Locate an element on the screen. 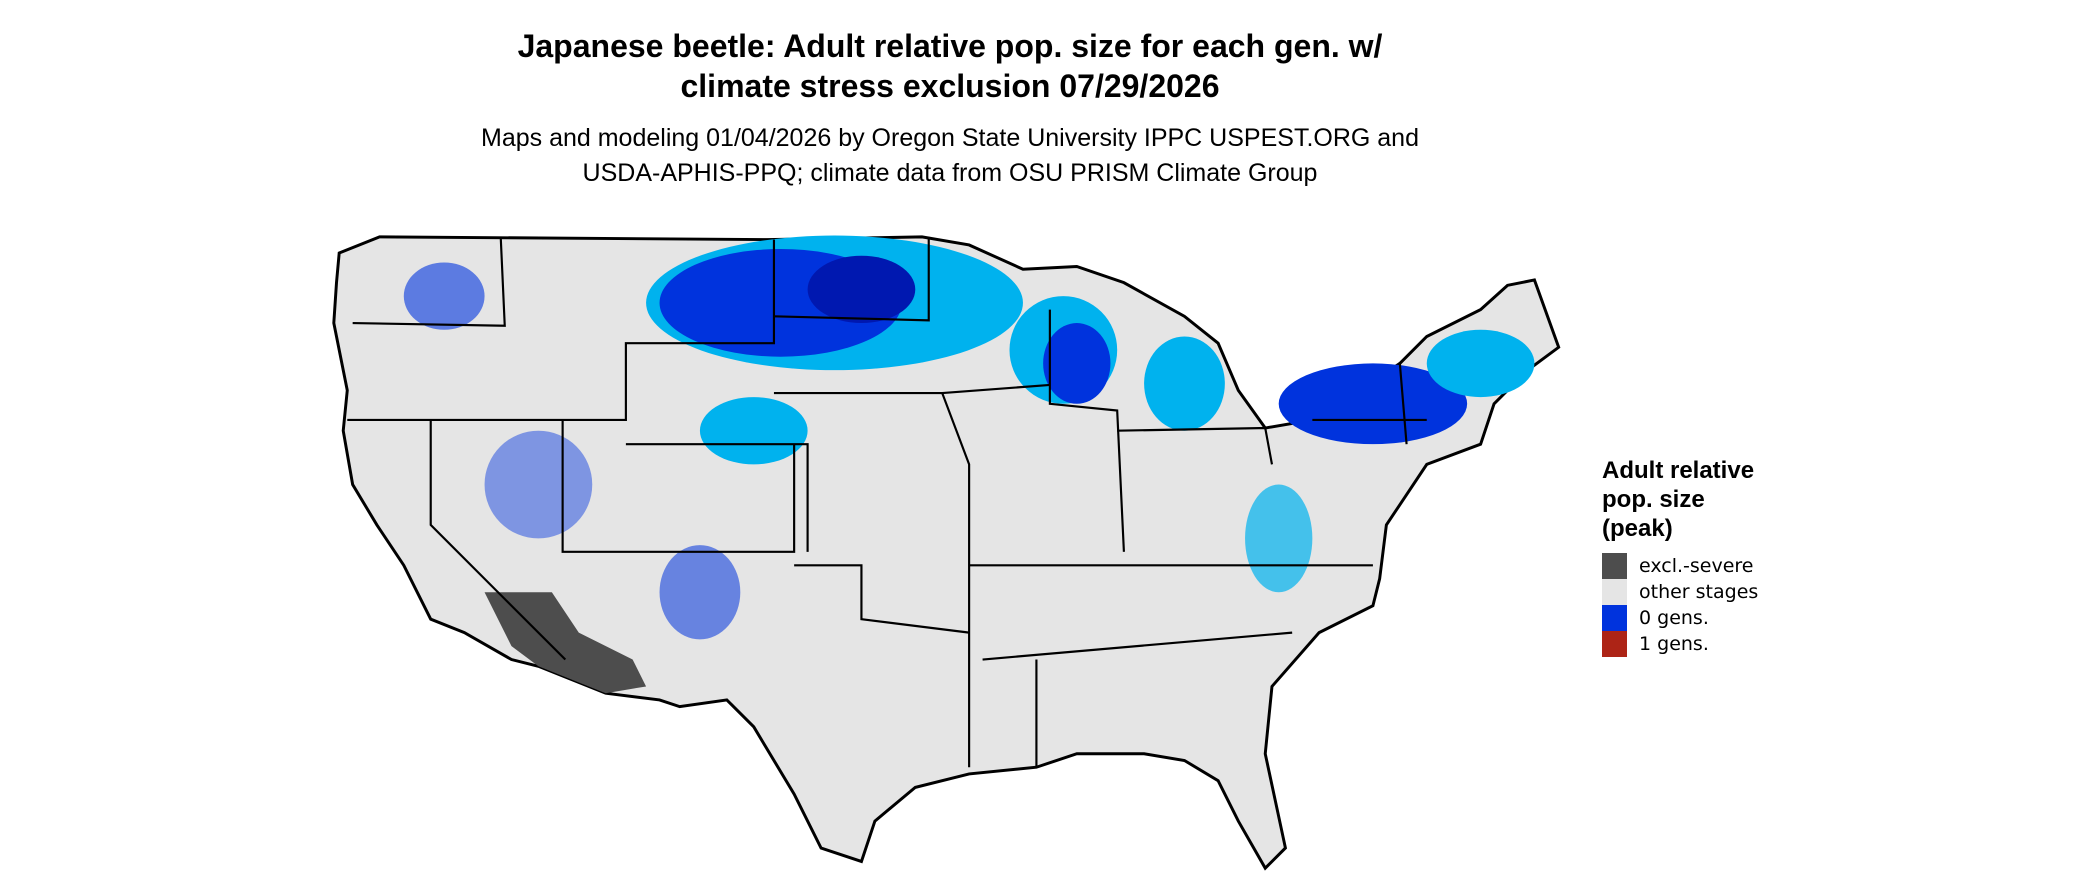 The image size is (2100, 892). legend-title-line1: Adult relative is located at coordinates (1678, 470).